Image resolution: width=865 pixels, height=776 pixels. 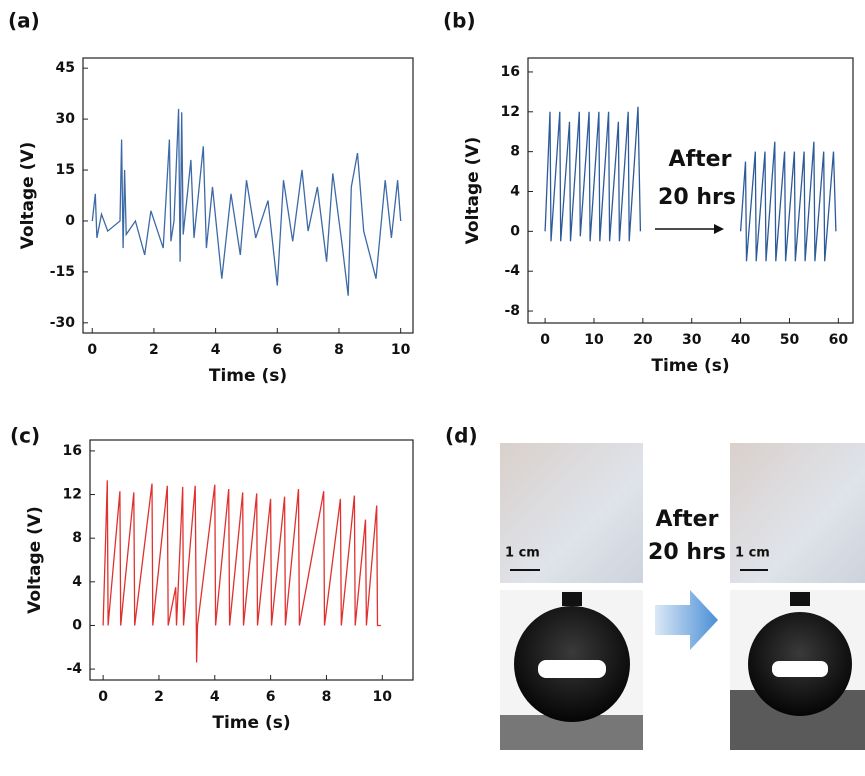 I want to click on y-tick-label: -15, so click(x=62, y=272).